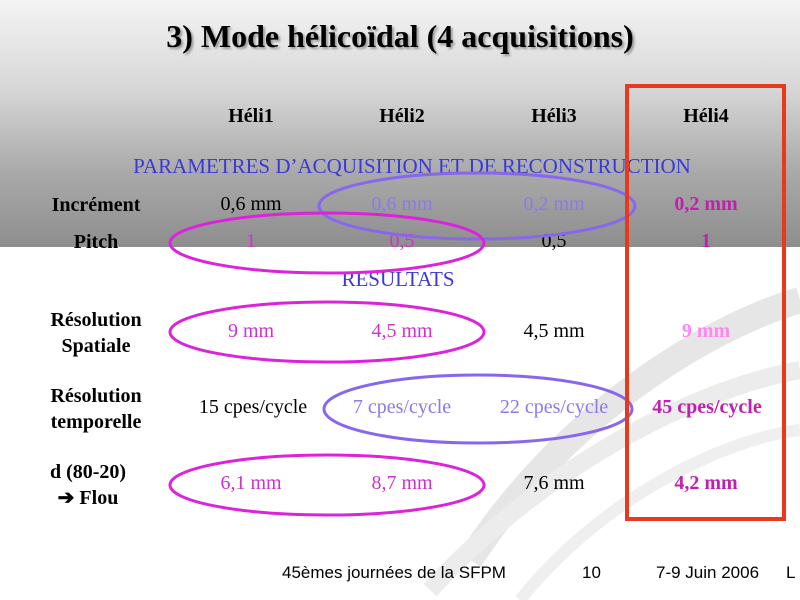 The width and height of the screenshot is (800, 600). I want to click on slide-title: 3) Mode hélicoïdal (4 acquisitions), so click(400, 36).